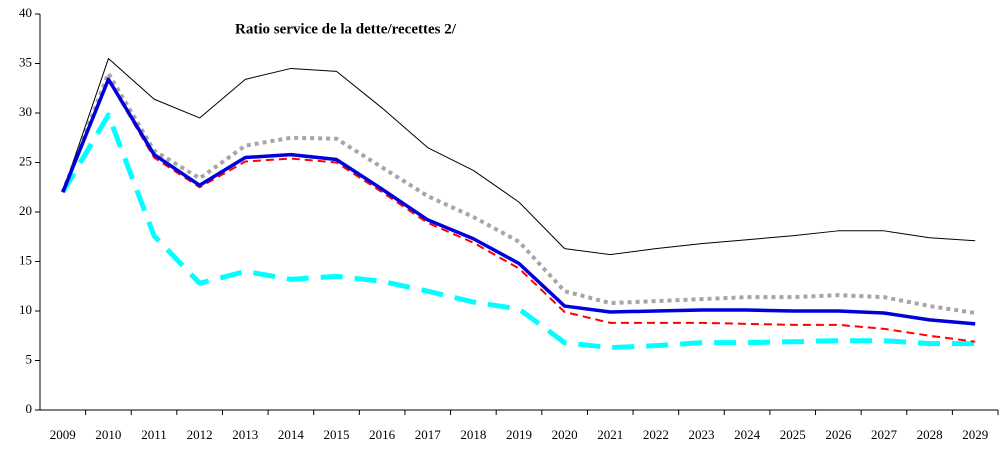 The width and height of the screenshot is (1000, 449). I want to click on y-tick-label: 5, so click(29, 358).